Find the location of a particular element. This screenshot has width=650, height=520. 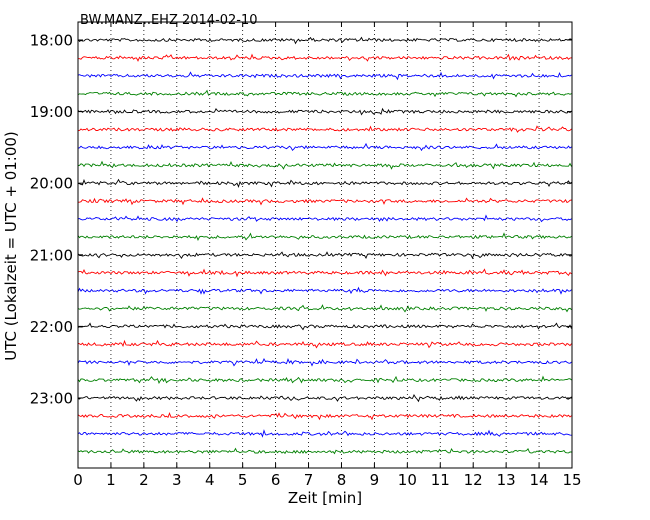

y-tick-label-1800: 18:00 is located at coordinates (51, 41).